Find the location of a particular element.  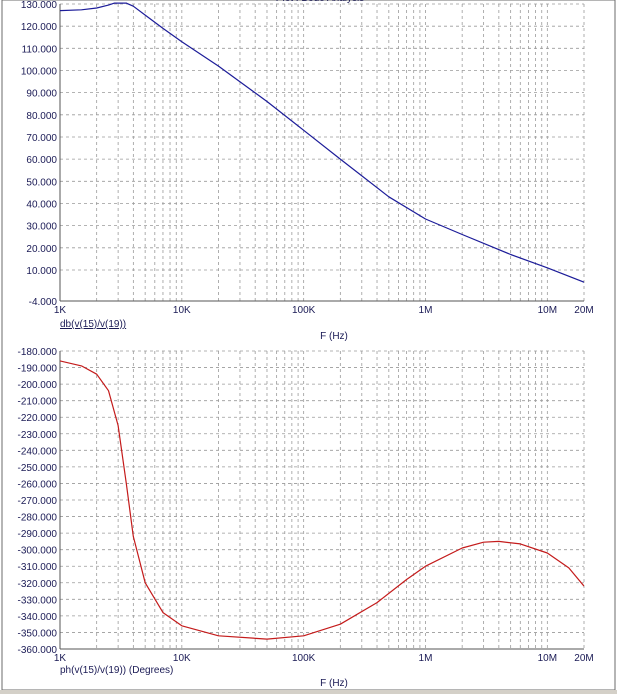

y-tick-label: -270.000 is located at coordinates (38, 501).